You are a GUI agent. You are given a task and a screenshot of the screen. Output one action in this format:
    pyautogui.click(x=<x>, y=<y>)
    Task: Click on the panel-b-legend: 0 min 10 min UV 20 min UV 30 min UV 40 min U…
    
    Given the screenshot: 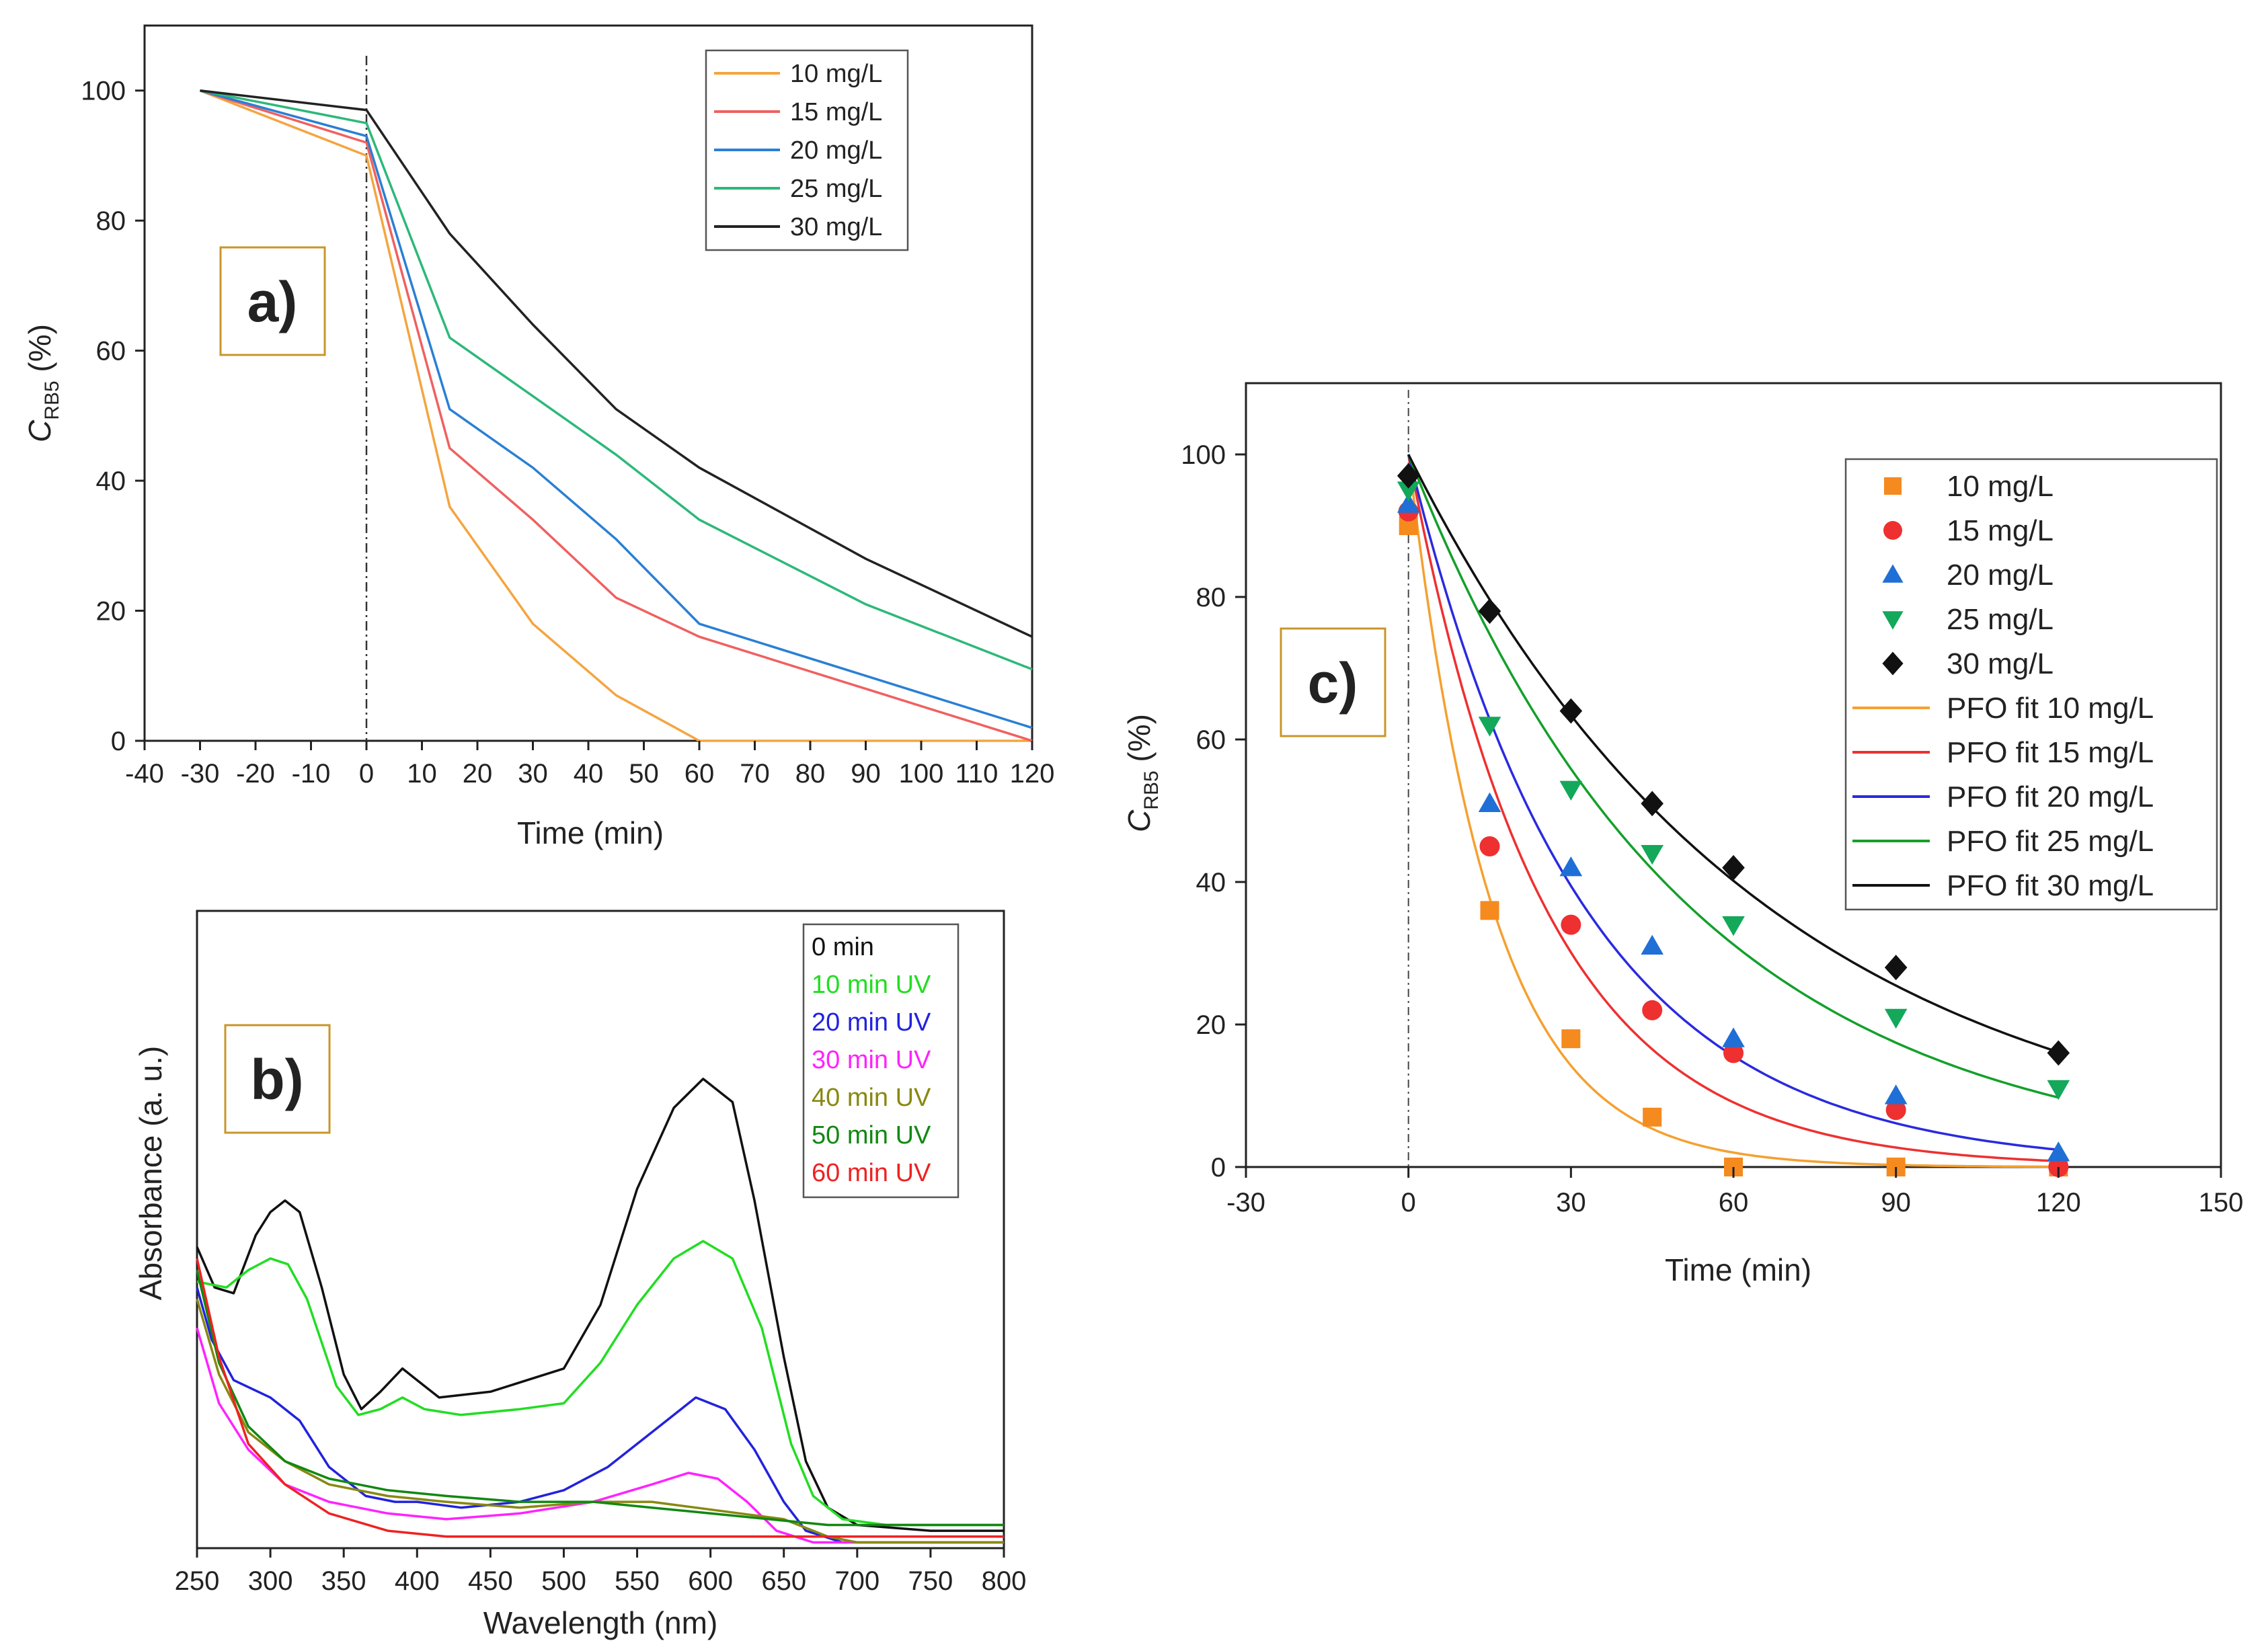 What is the action you would take?
    pyautogui.click(x=881, y=1061)
    